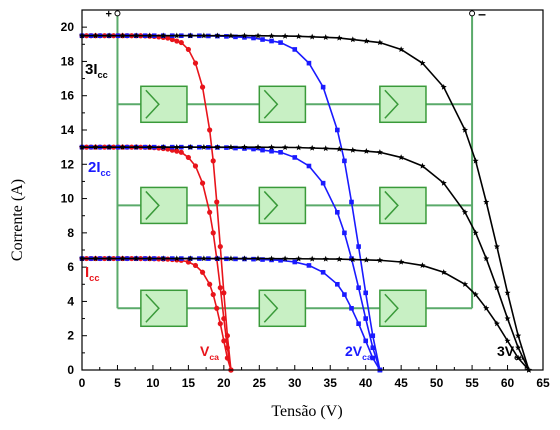 The image size is (560, 430). I want to click on y-tick-label: 12, so click(68, 164).